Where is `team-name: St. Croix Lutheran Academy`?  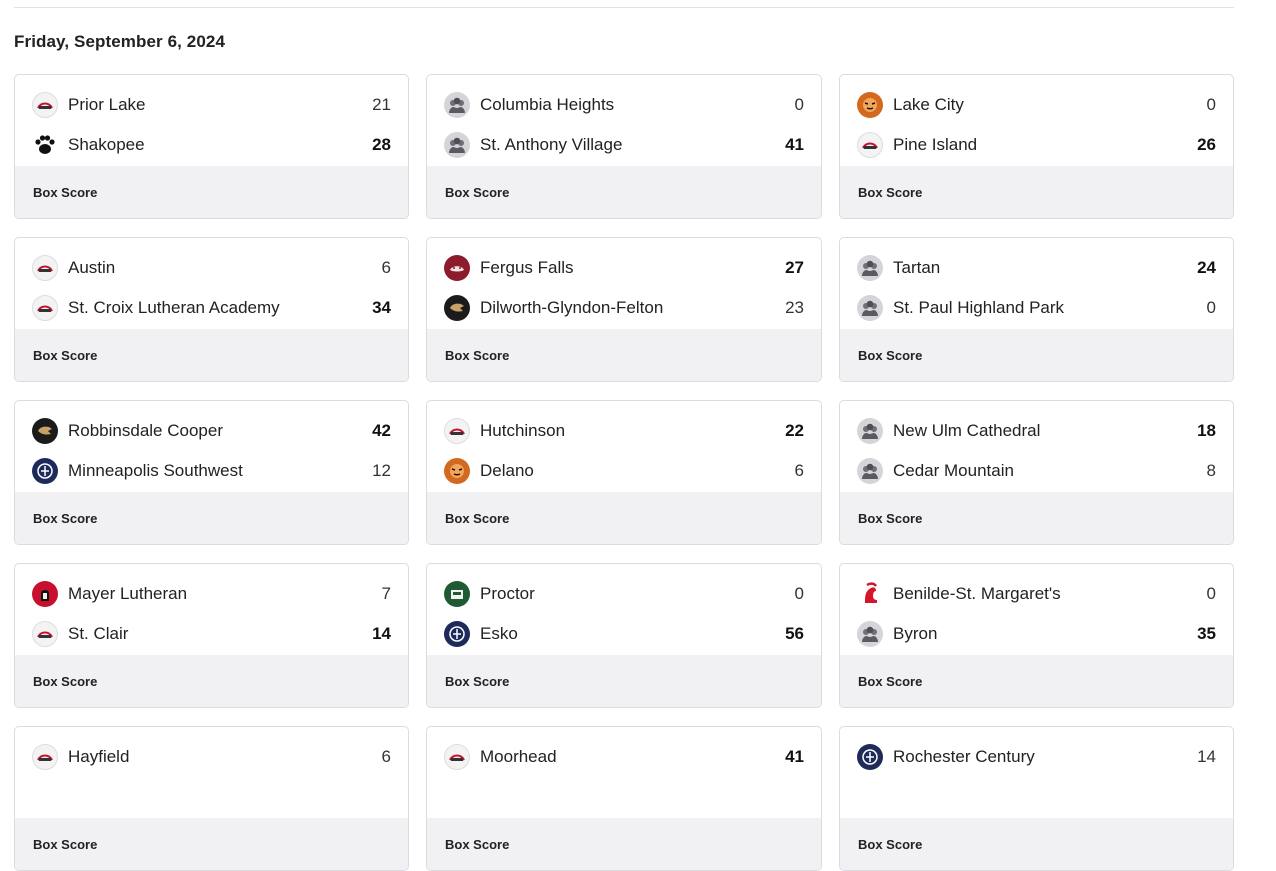
team-name: St. Croix Lutheran Academy is located at coordinates (174, 307).